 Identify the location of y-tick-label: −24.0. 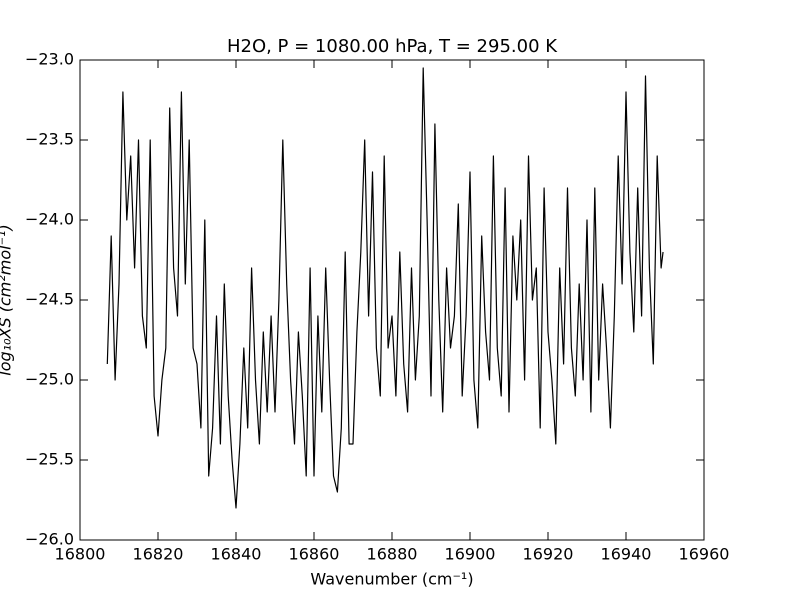
(49, 219).